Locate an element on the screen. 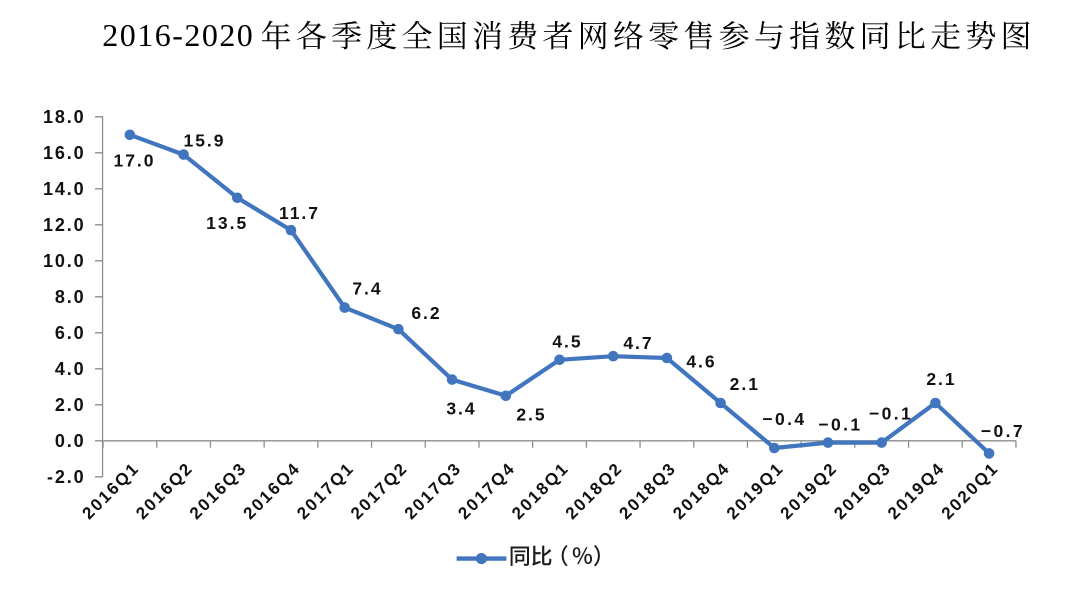  svg-text: 2016-2020 is located at coordinates (177, 35).